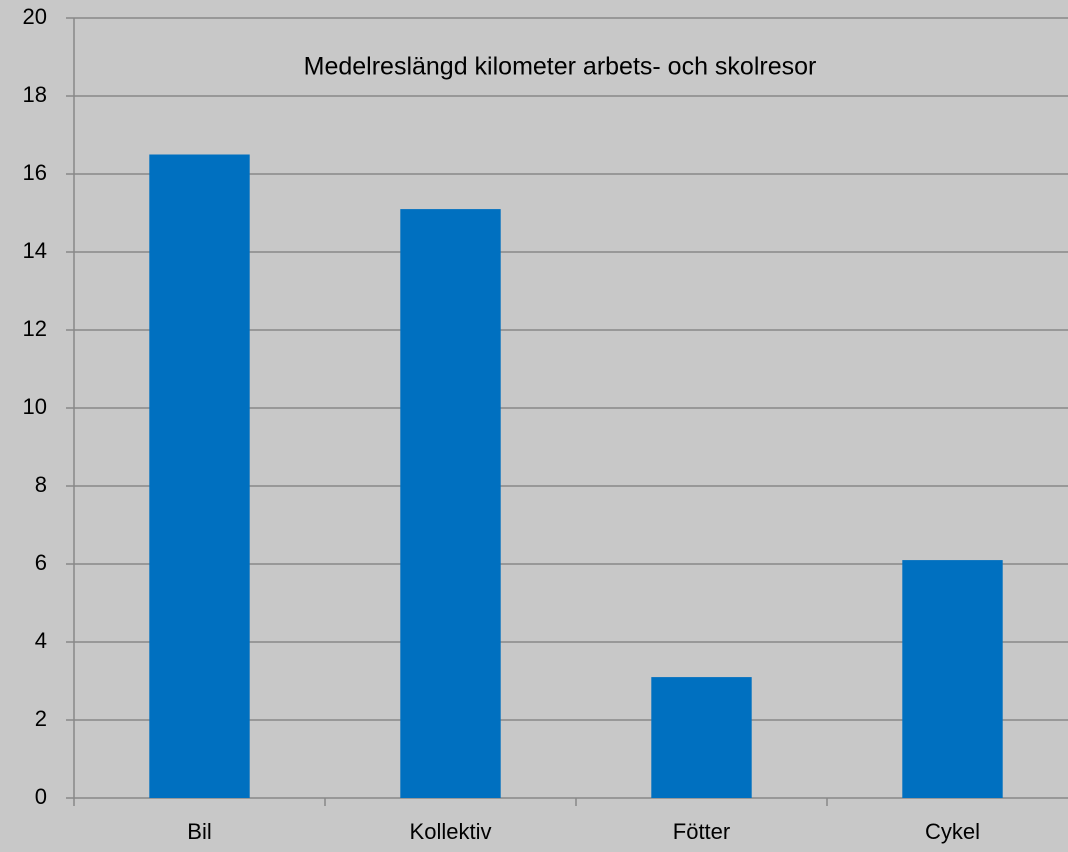 The width and height of the screenshot is (1068, 852). Describe the element at coordinates (952, 831) in the screenshot. I see `x-tick-label: Cykel` at that location.